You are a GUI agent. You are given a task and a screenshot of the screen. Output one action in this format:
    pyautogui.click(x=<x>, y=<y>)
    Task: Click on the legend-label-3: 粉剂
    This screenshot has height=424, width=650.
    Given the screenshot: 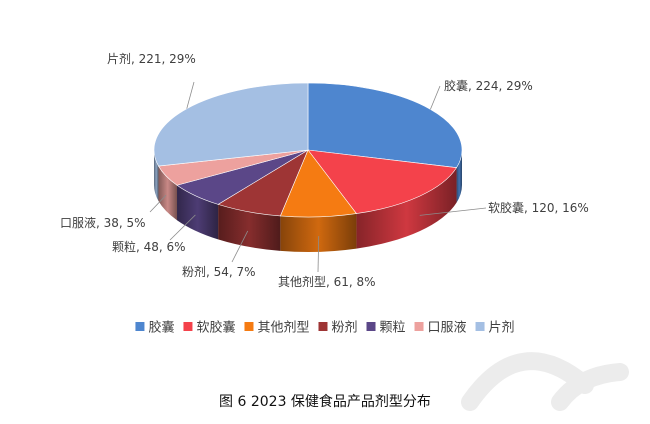 What is the action you would take?
    pyautogui.click(x=344, y=328)
    